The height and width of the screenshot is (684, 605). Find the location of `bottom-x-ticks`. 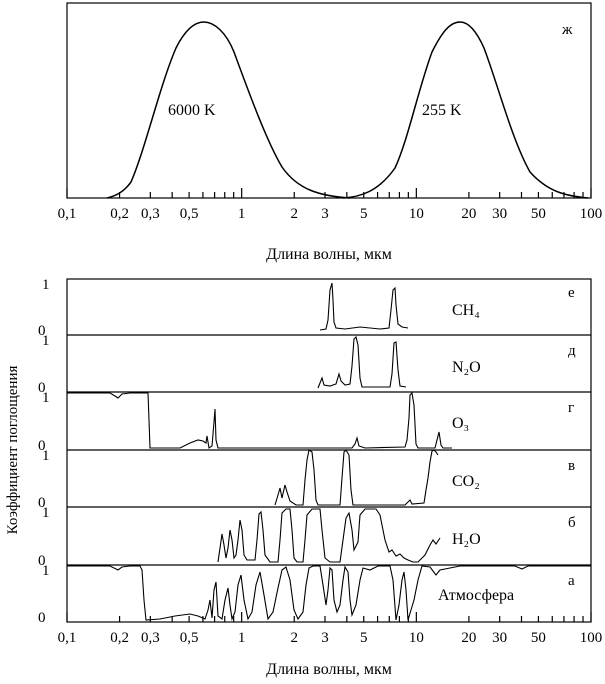

bottom-x-ticks is located at coordinates (329, 617).